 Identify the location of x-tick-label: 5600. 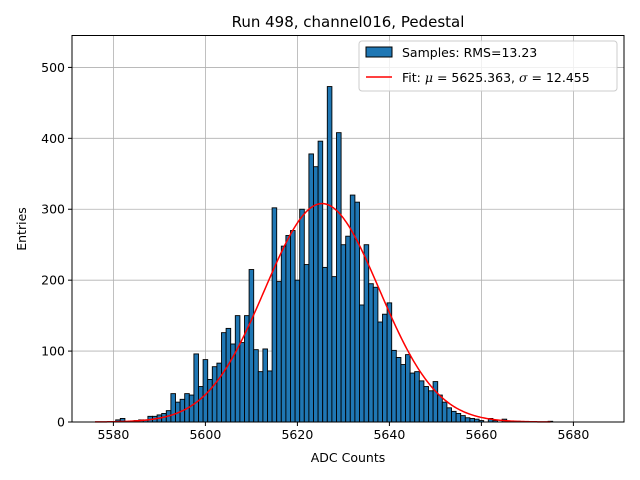
(205, 434).